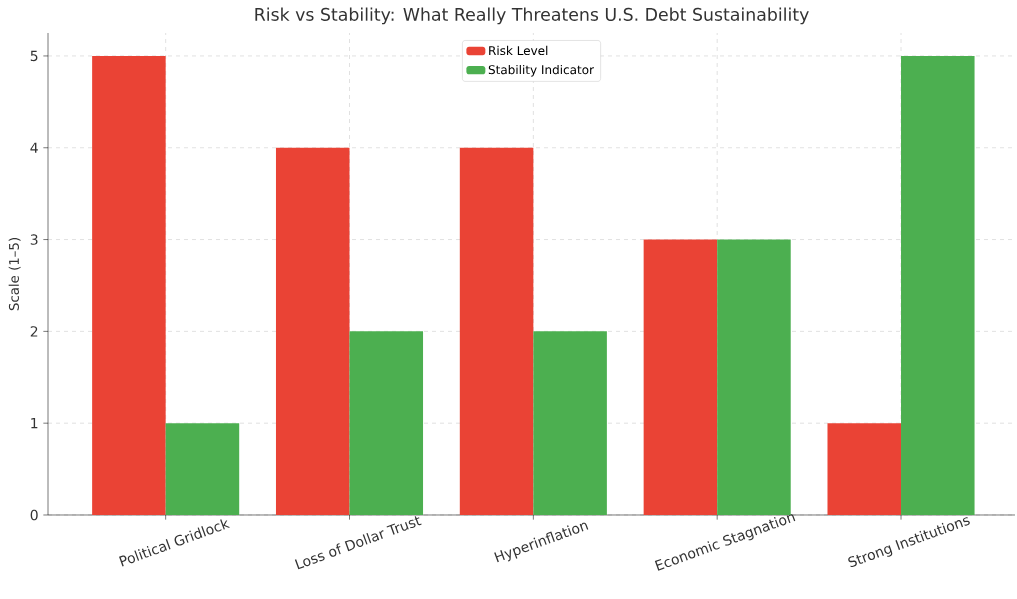 The width and height of the screenshot is (1017, 599). What do you see at coordinates (34, 239) in the screenshot?
I see `y-tick-label: 3` at bounding box center [34, 239].